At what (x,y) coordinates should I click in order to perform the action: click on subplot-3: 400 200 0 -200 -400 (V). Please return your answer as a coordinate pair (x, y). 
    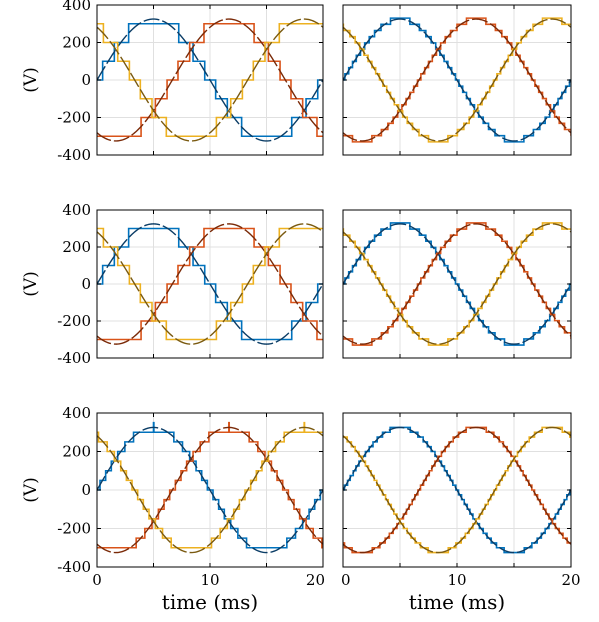
    Looking at the image, I should click on (172, 284).